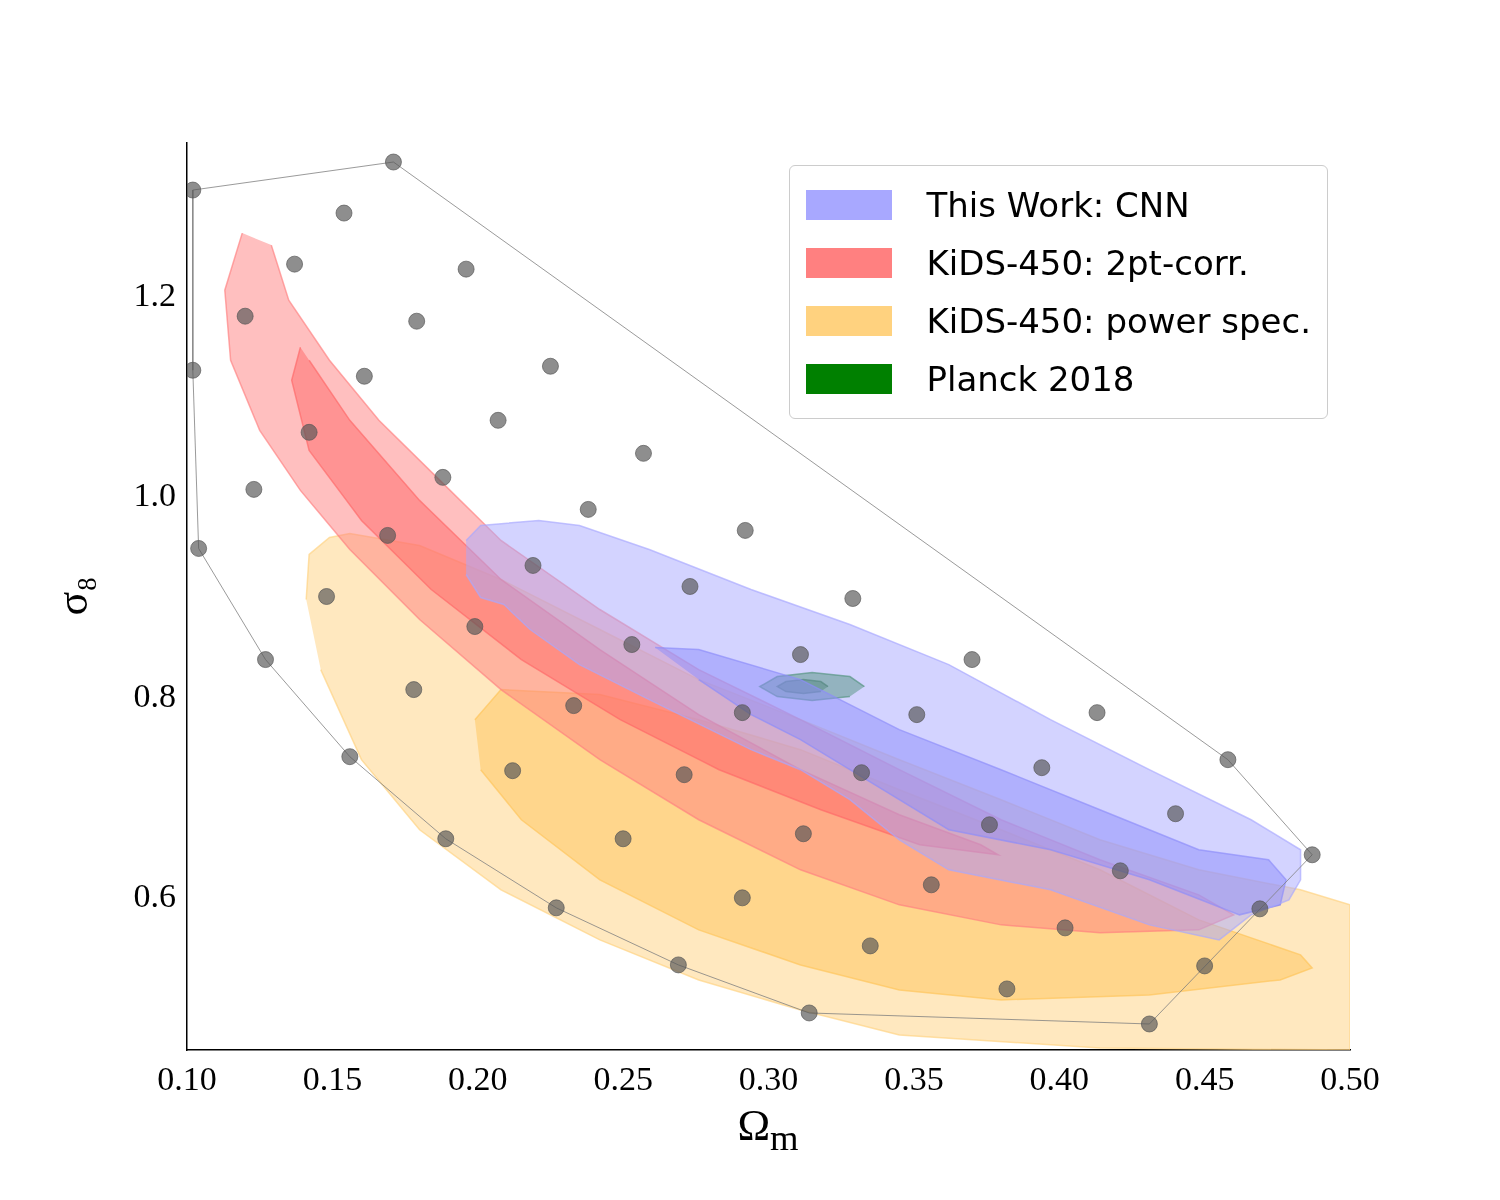 Image resolution: width=1500 pixels, height=1200 pixels. Describe the element at coordinates (914, 1079) in the screenshot. I see `x-tick-label: 0.35` at that location.